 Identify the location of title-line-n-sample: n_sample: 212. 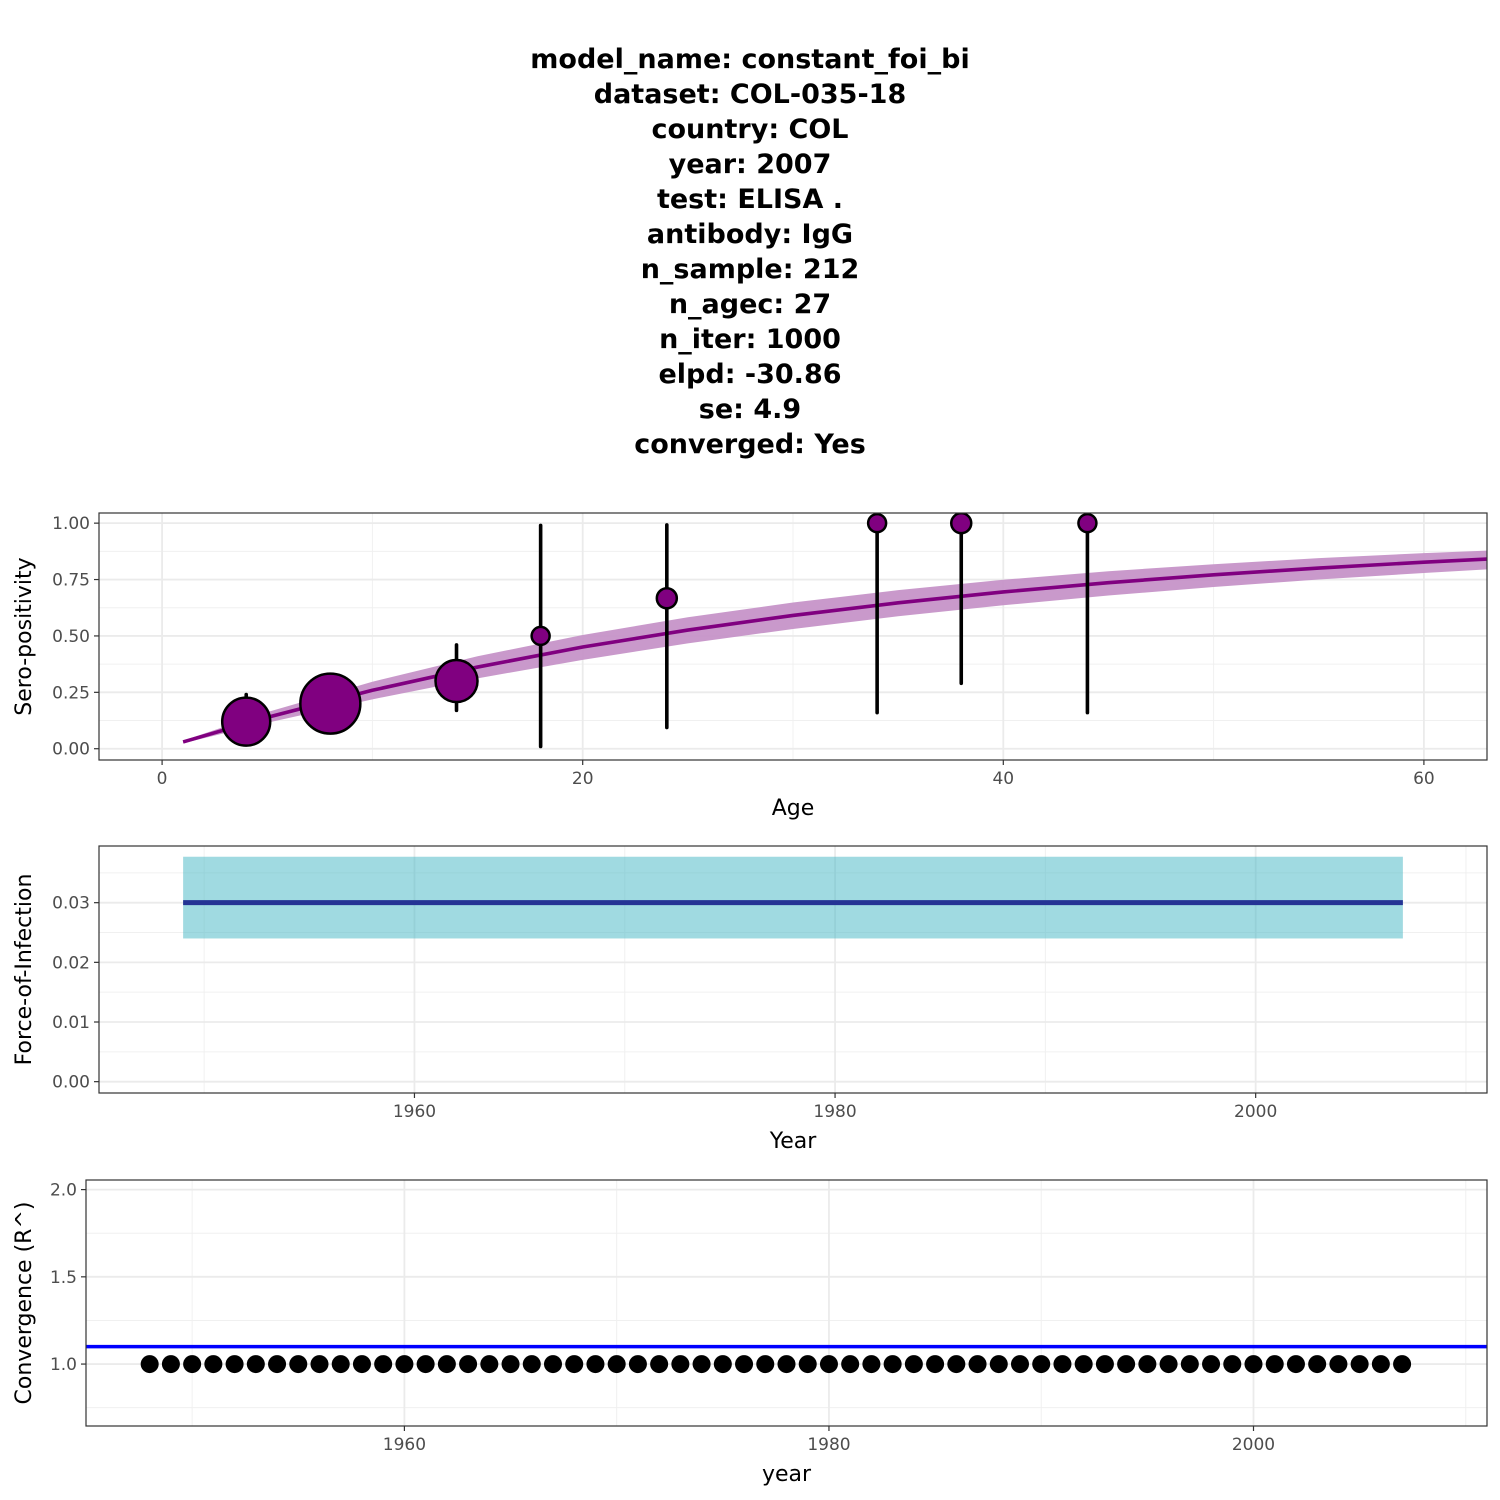
(750, 269).